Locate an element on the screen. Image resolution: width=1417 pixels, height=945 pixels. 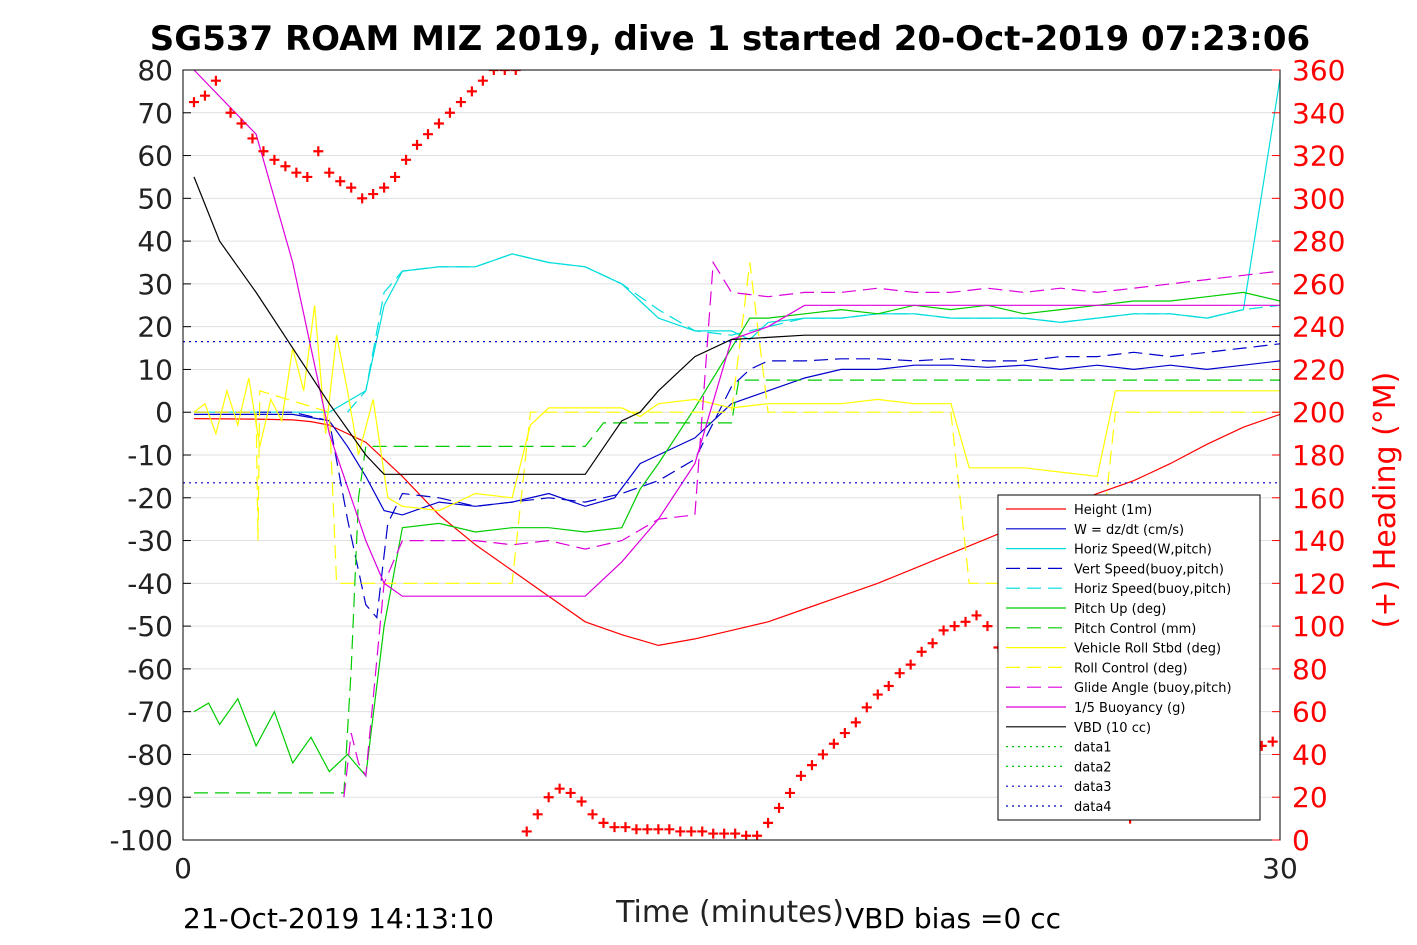
y2-tick-label: 360 is located at coordinates (1318, 70).